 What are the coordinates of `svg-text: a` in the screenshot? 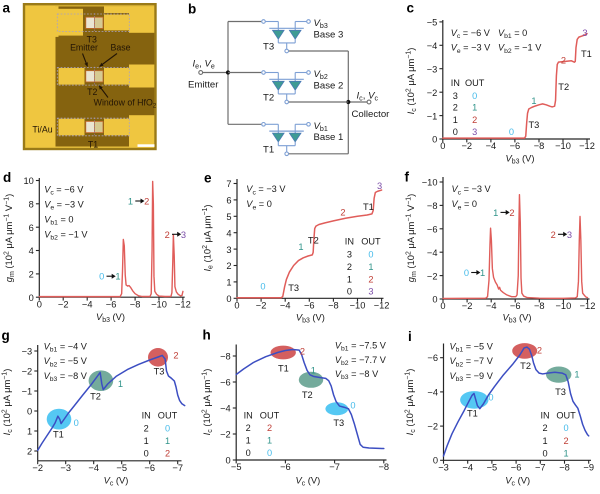 It's located at (7, 8).